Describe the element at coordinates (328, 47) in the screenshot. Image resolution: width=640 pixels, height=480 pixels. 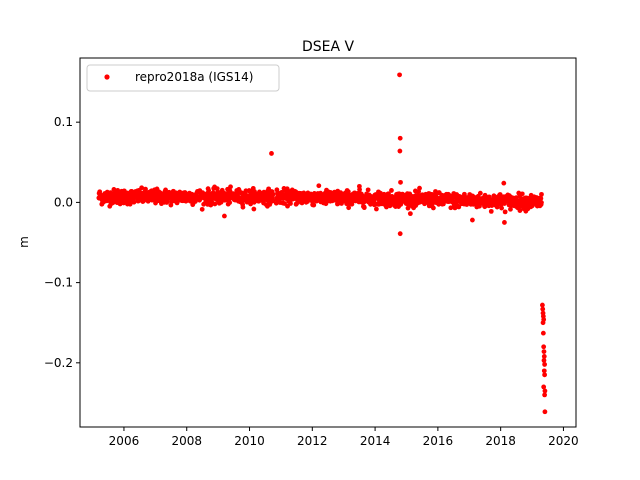
I see `chart-title: DSEA V` at that location.